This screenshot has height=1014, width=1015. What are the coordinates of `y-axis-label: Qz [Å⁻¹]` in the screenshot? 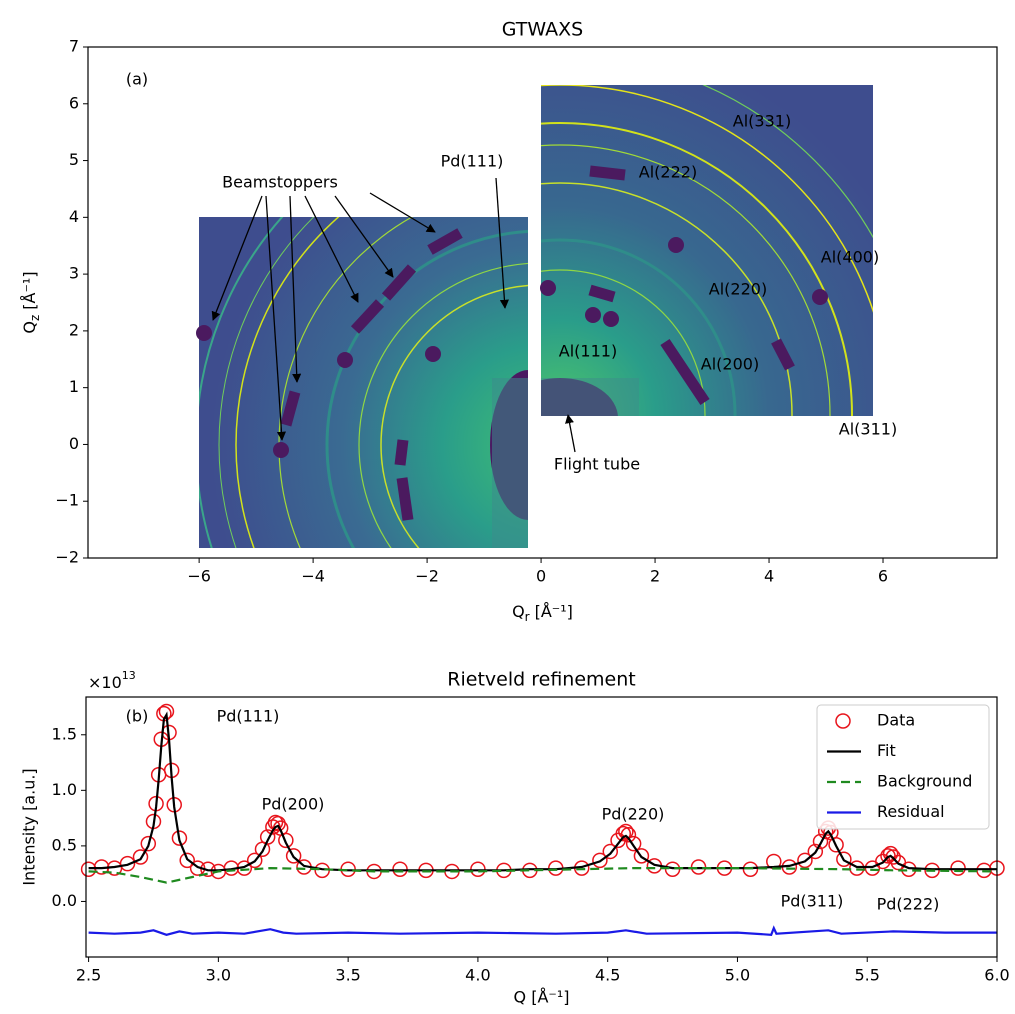 It's located at (31, 302).